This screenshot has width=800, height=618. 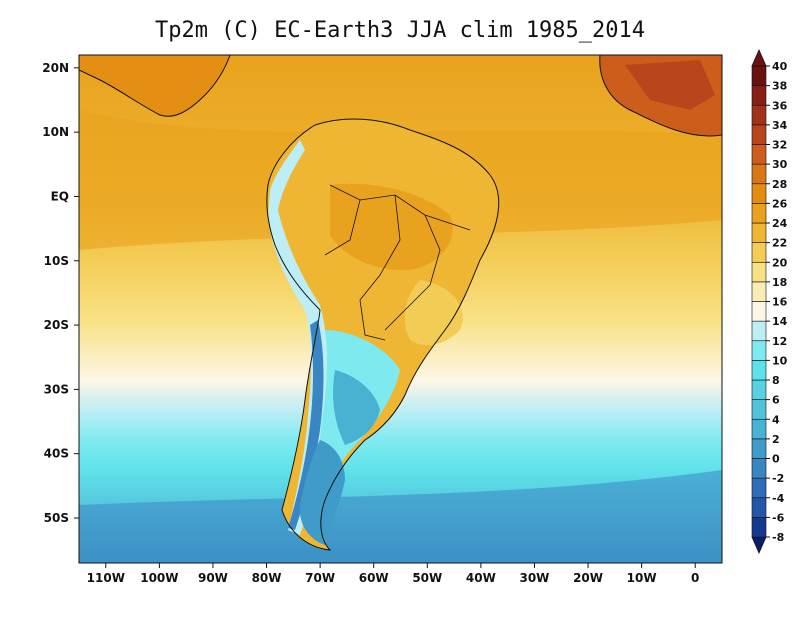 I want to click on andes-coldest-strip, so click(x=306, y=425).